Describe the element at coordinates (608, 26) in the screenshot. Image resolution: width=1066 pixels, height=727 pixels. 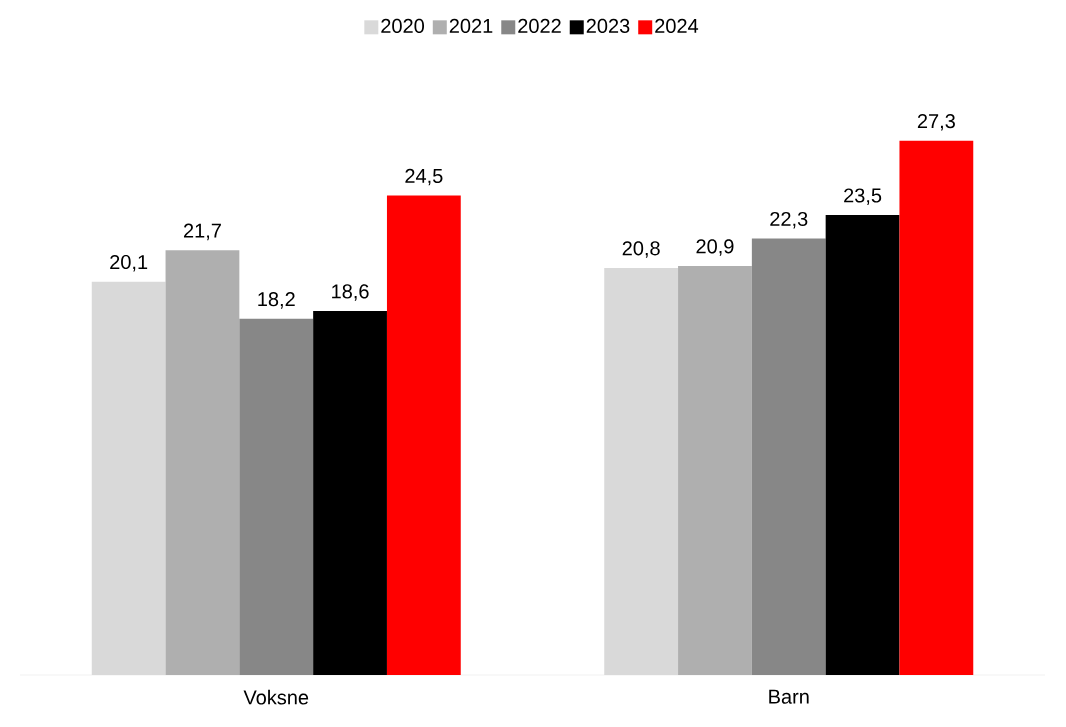
I see `legend-label: 2023` at that location.